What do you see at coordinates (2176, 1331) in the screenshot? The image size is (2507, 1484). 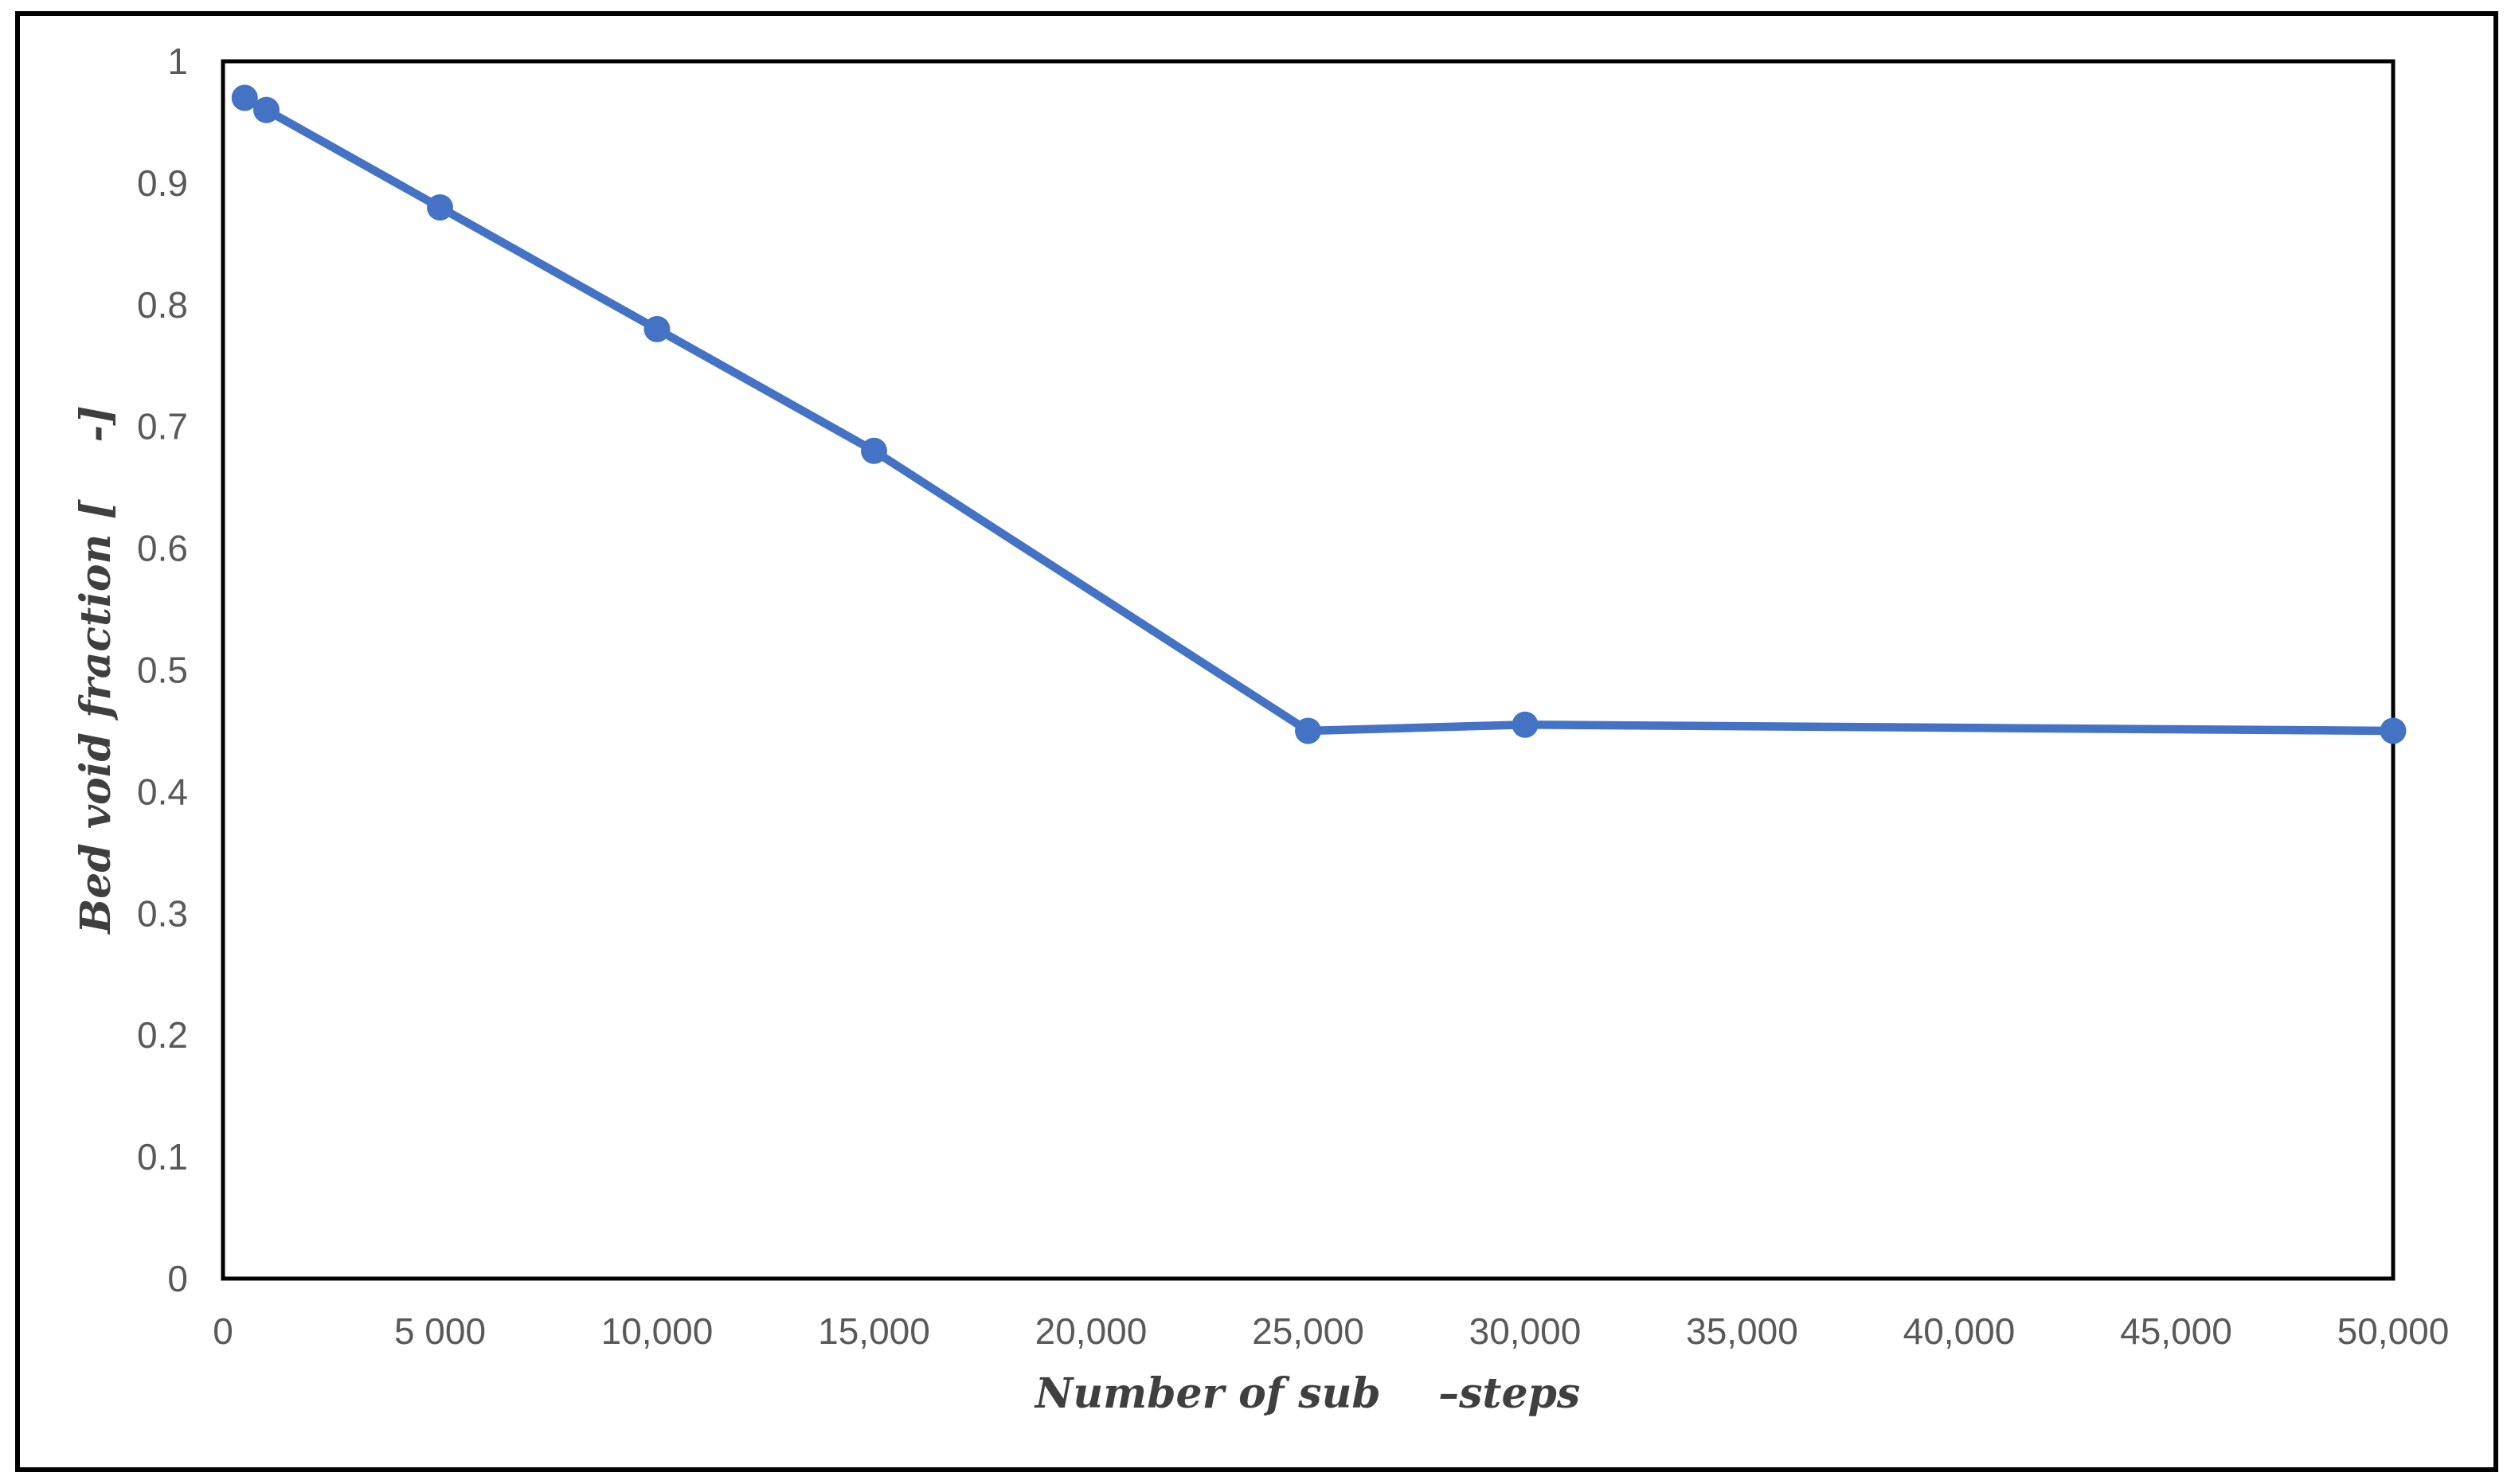 I see `x-tick-label: 45,000` at bounding box center [2176, 1331].